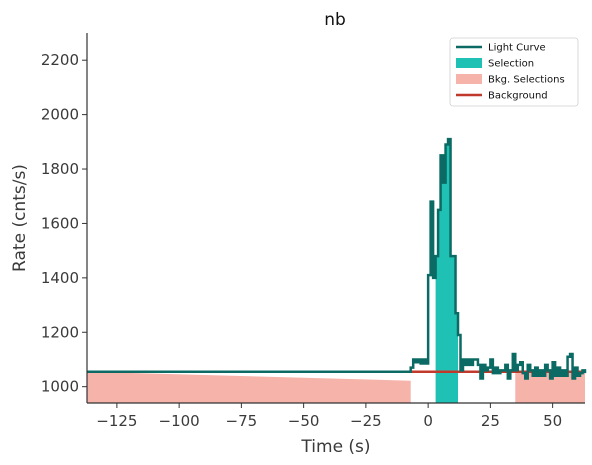  Describe the element at coordinates (518, 96) in the screenshot. I see `legend-label: Background` at that location.